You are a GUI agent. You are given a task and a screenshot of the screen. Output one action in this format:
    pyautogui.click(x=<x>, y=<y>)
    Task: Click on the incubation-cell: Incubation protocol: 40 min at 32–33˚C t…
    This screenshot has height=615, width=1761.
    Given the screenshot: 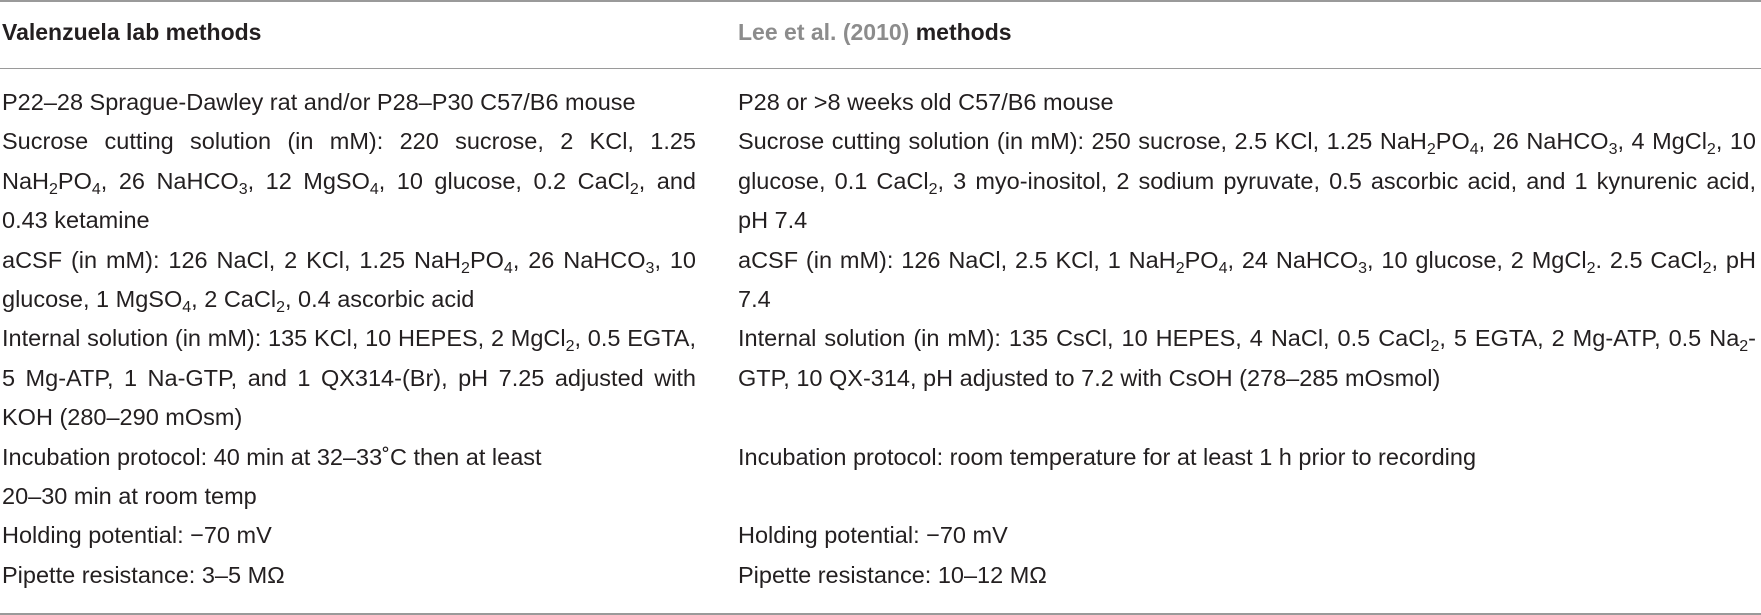 What is the action you would take?
    pyautogui.click(x=272, y=476)
    